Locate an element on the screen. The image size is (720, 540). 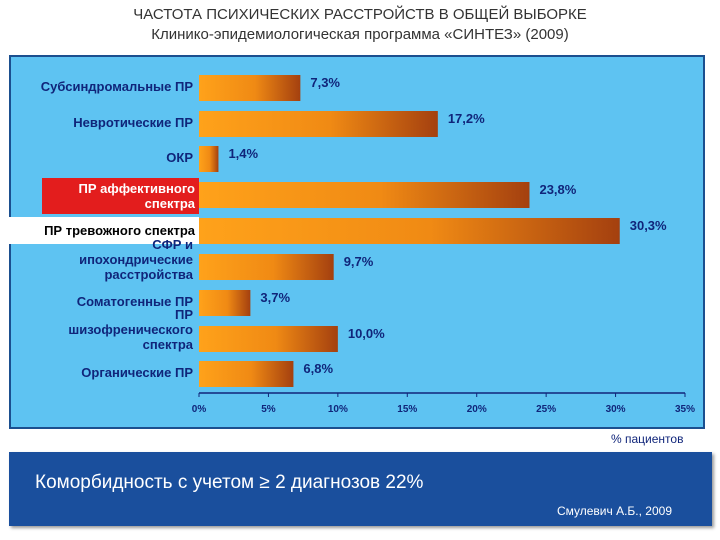
value-label: 6,8% is located at coordinates (318, 368).